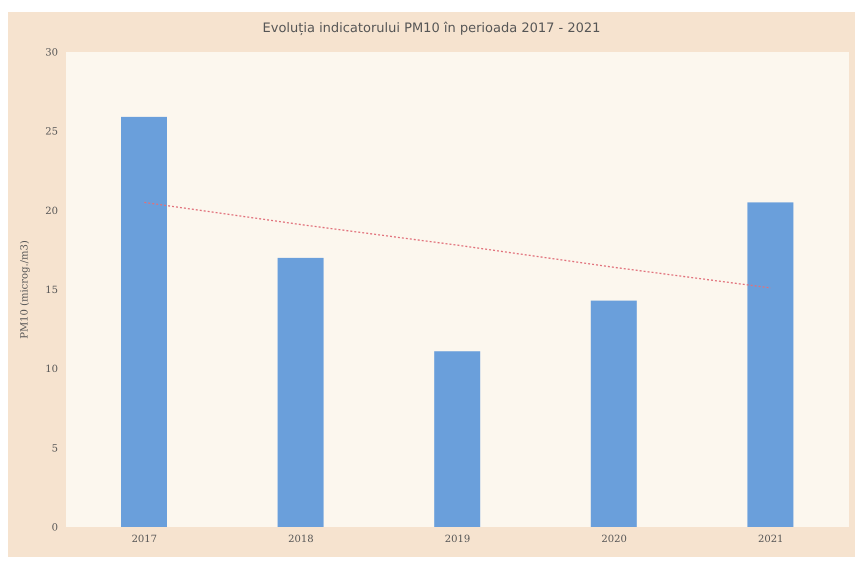  What do you see at coordinates (457, 540) in the screenshot?
I see `x-tick-label: 2019` at bounding box center [457, 540].